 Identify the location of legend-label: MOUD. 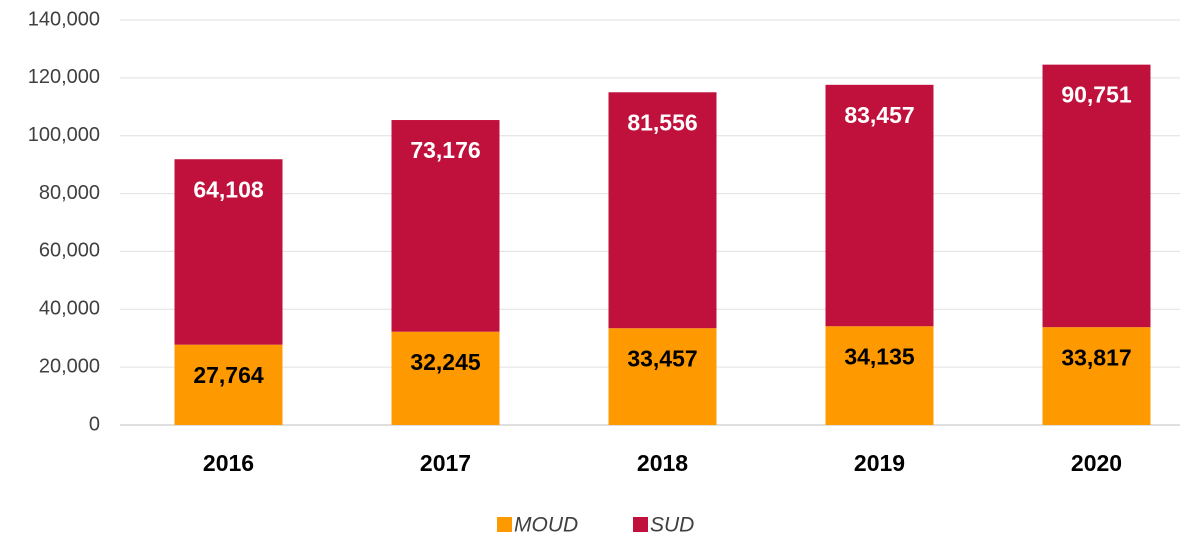
(546, 525).